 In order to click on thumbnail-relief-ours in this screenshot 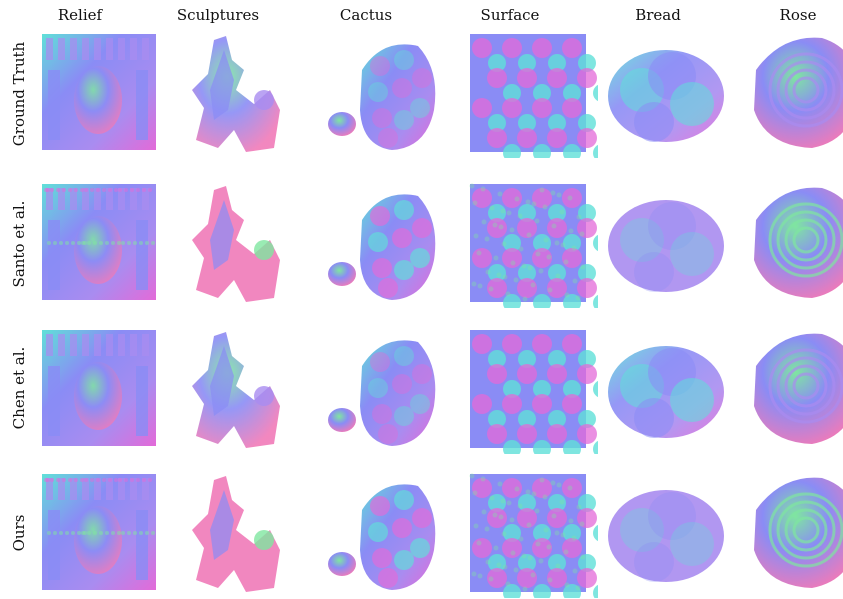, I will do `click(104, 534)`.